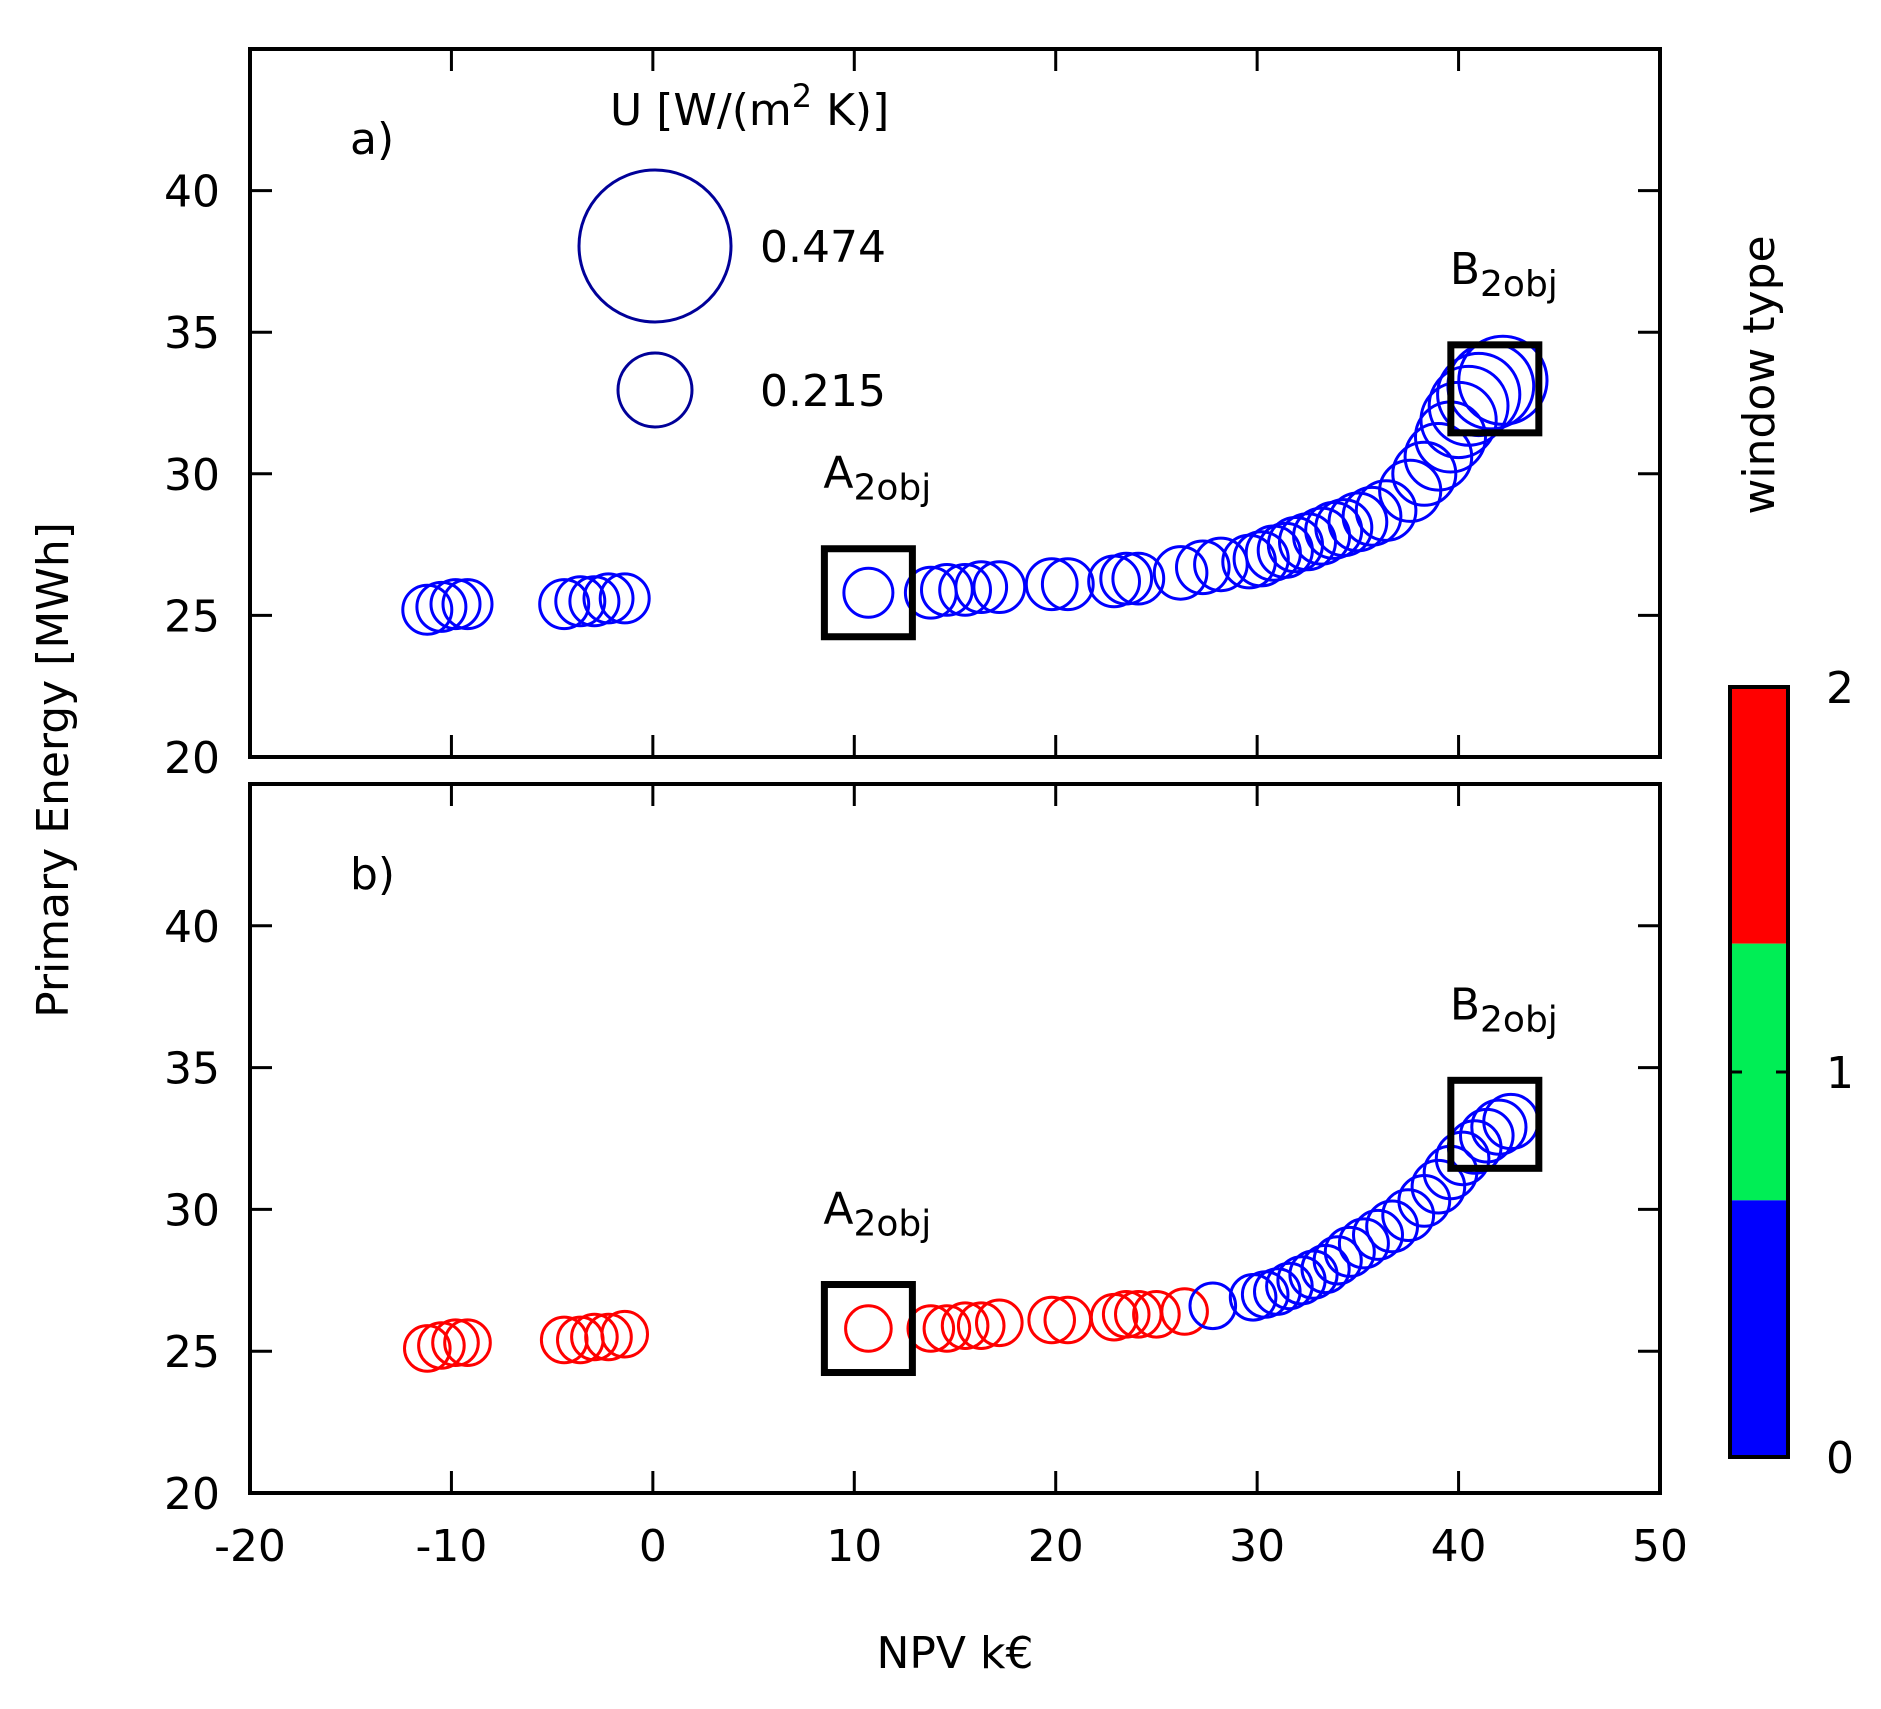 This screenshot has height=1709, width=1881. What do you see at coordinates (653, 1546) in the screenshot?
I see `x-tick-label: 0` at bounding box center [653, 1546].